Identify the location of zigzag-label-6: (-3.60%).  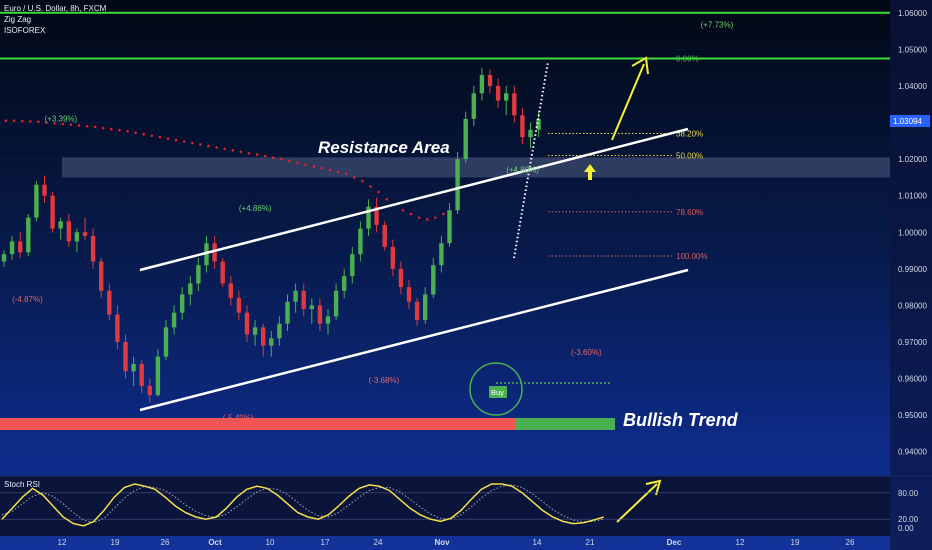
(586, 352).